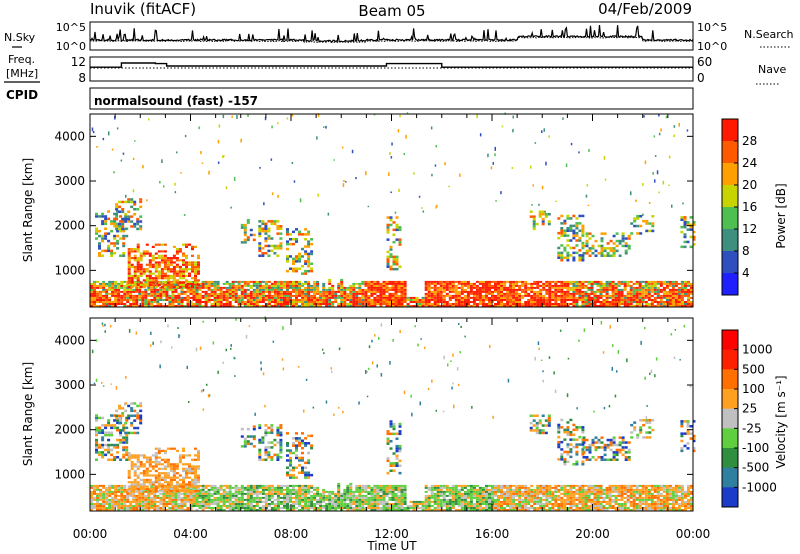  Describe the element at coordinates (395, 77) in the screenshot. I see `frequency-panel: 12 8 60 0 Freq. [MHz] Nave CPID` at that location.